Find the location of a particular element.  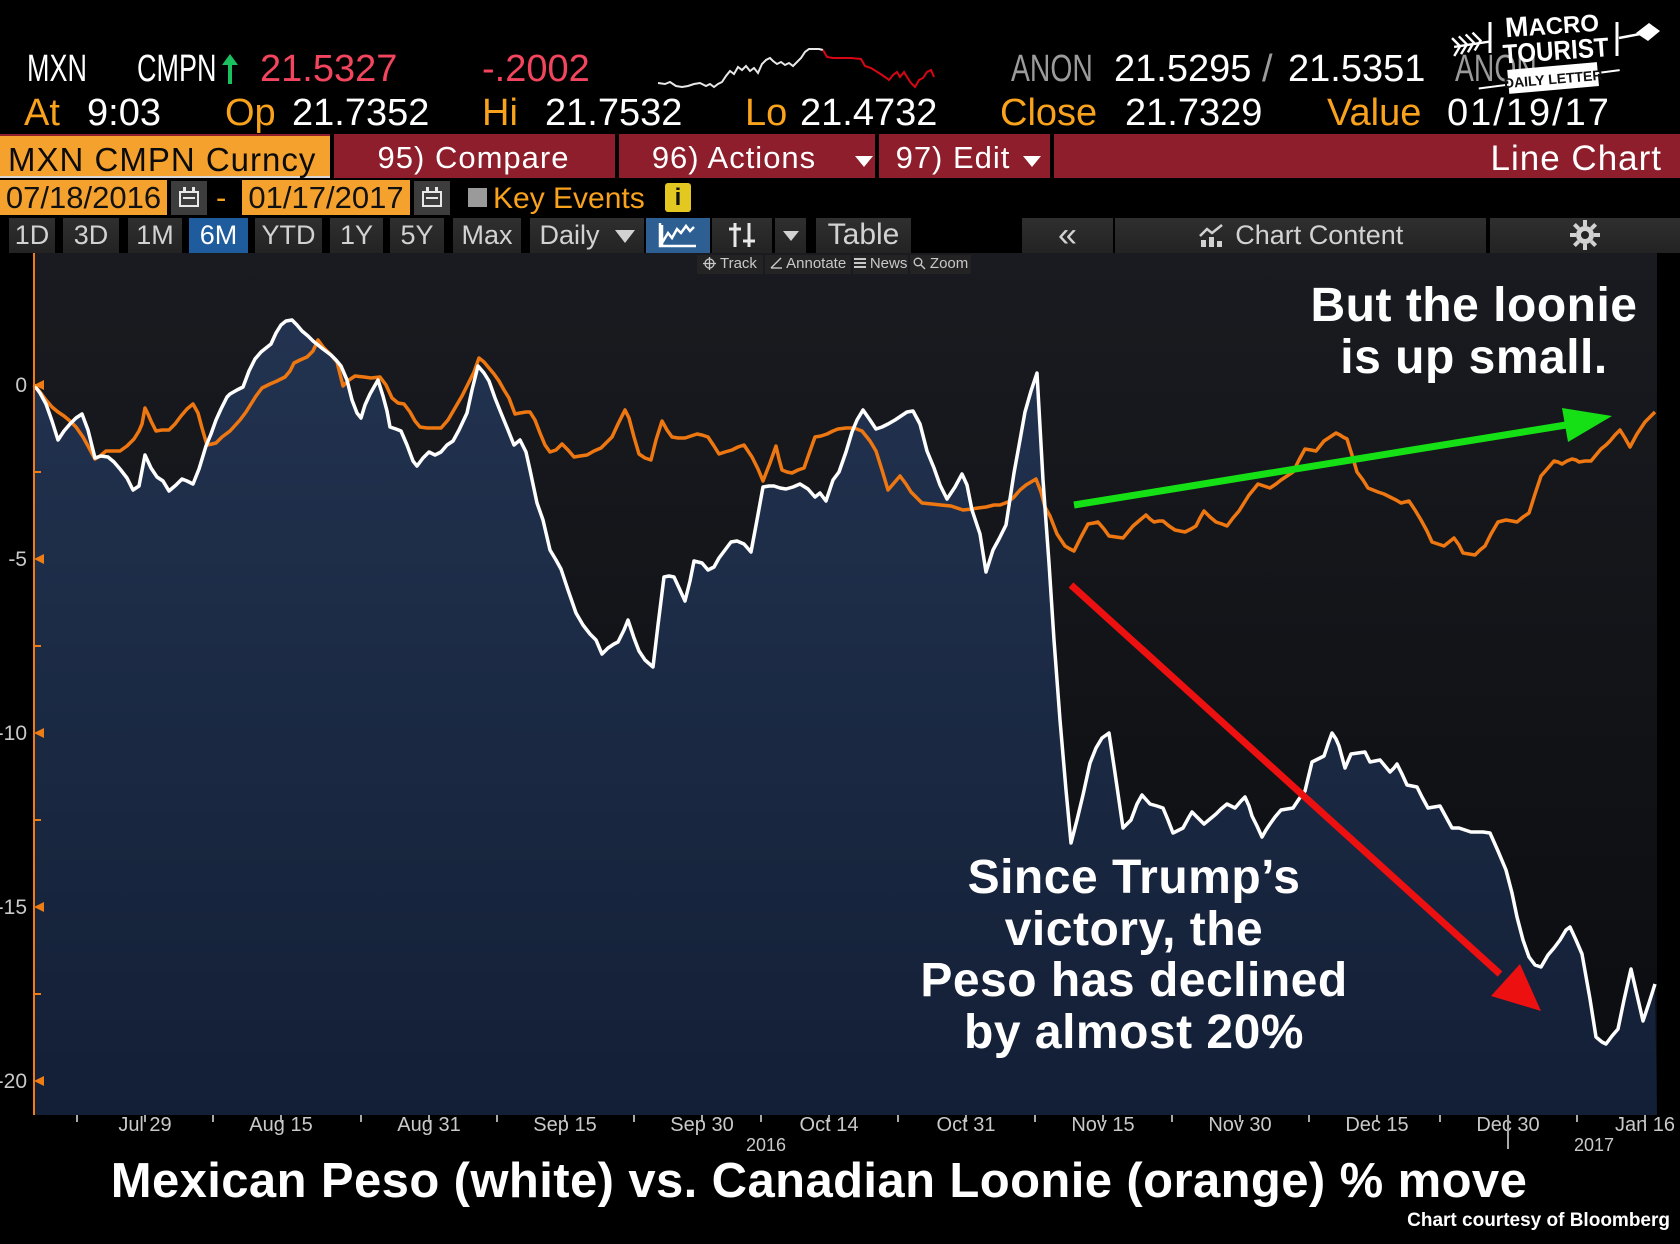

svg-text: Jan 16 is located at coordinates (1645, 1125).